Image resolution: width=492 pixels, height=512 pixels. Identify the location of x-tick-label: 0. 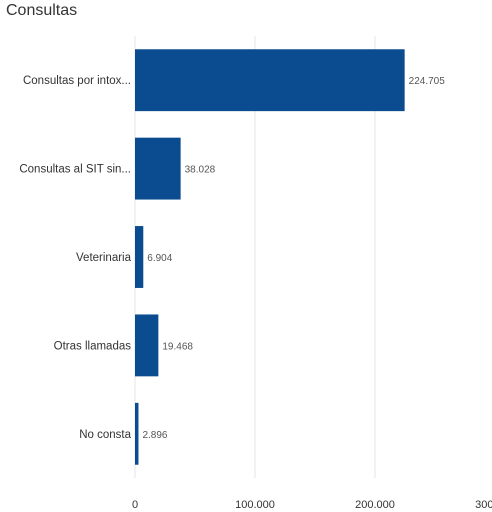
(135, 505).